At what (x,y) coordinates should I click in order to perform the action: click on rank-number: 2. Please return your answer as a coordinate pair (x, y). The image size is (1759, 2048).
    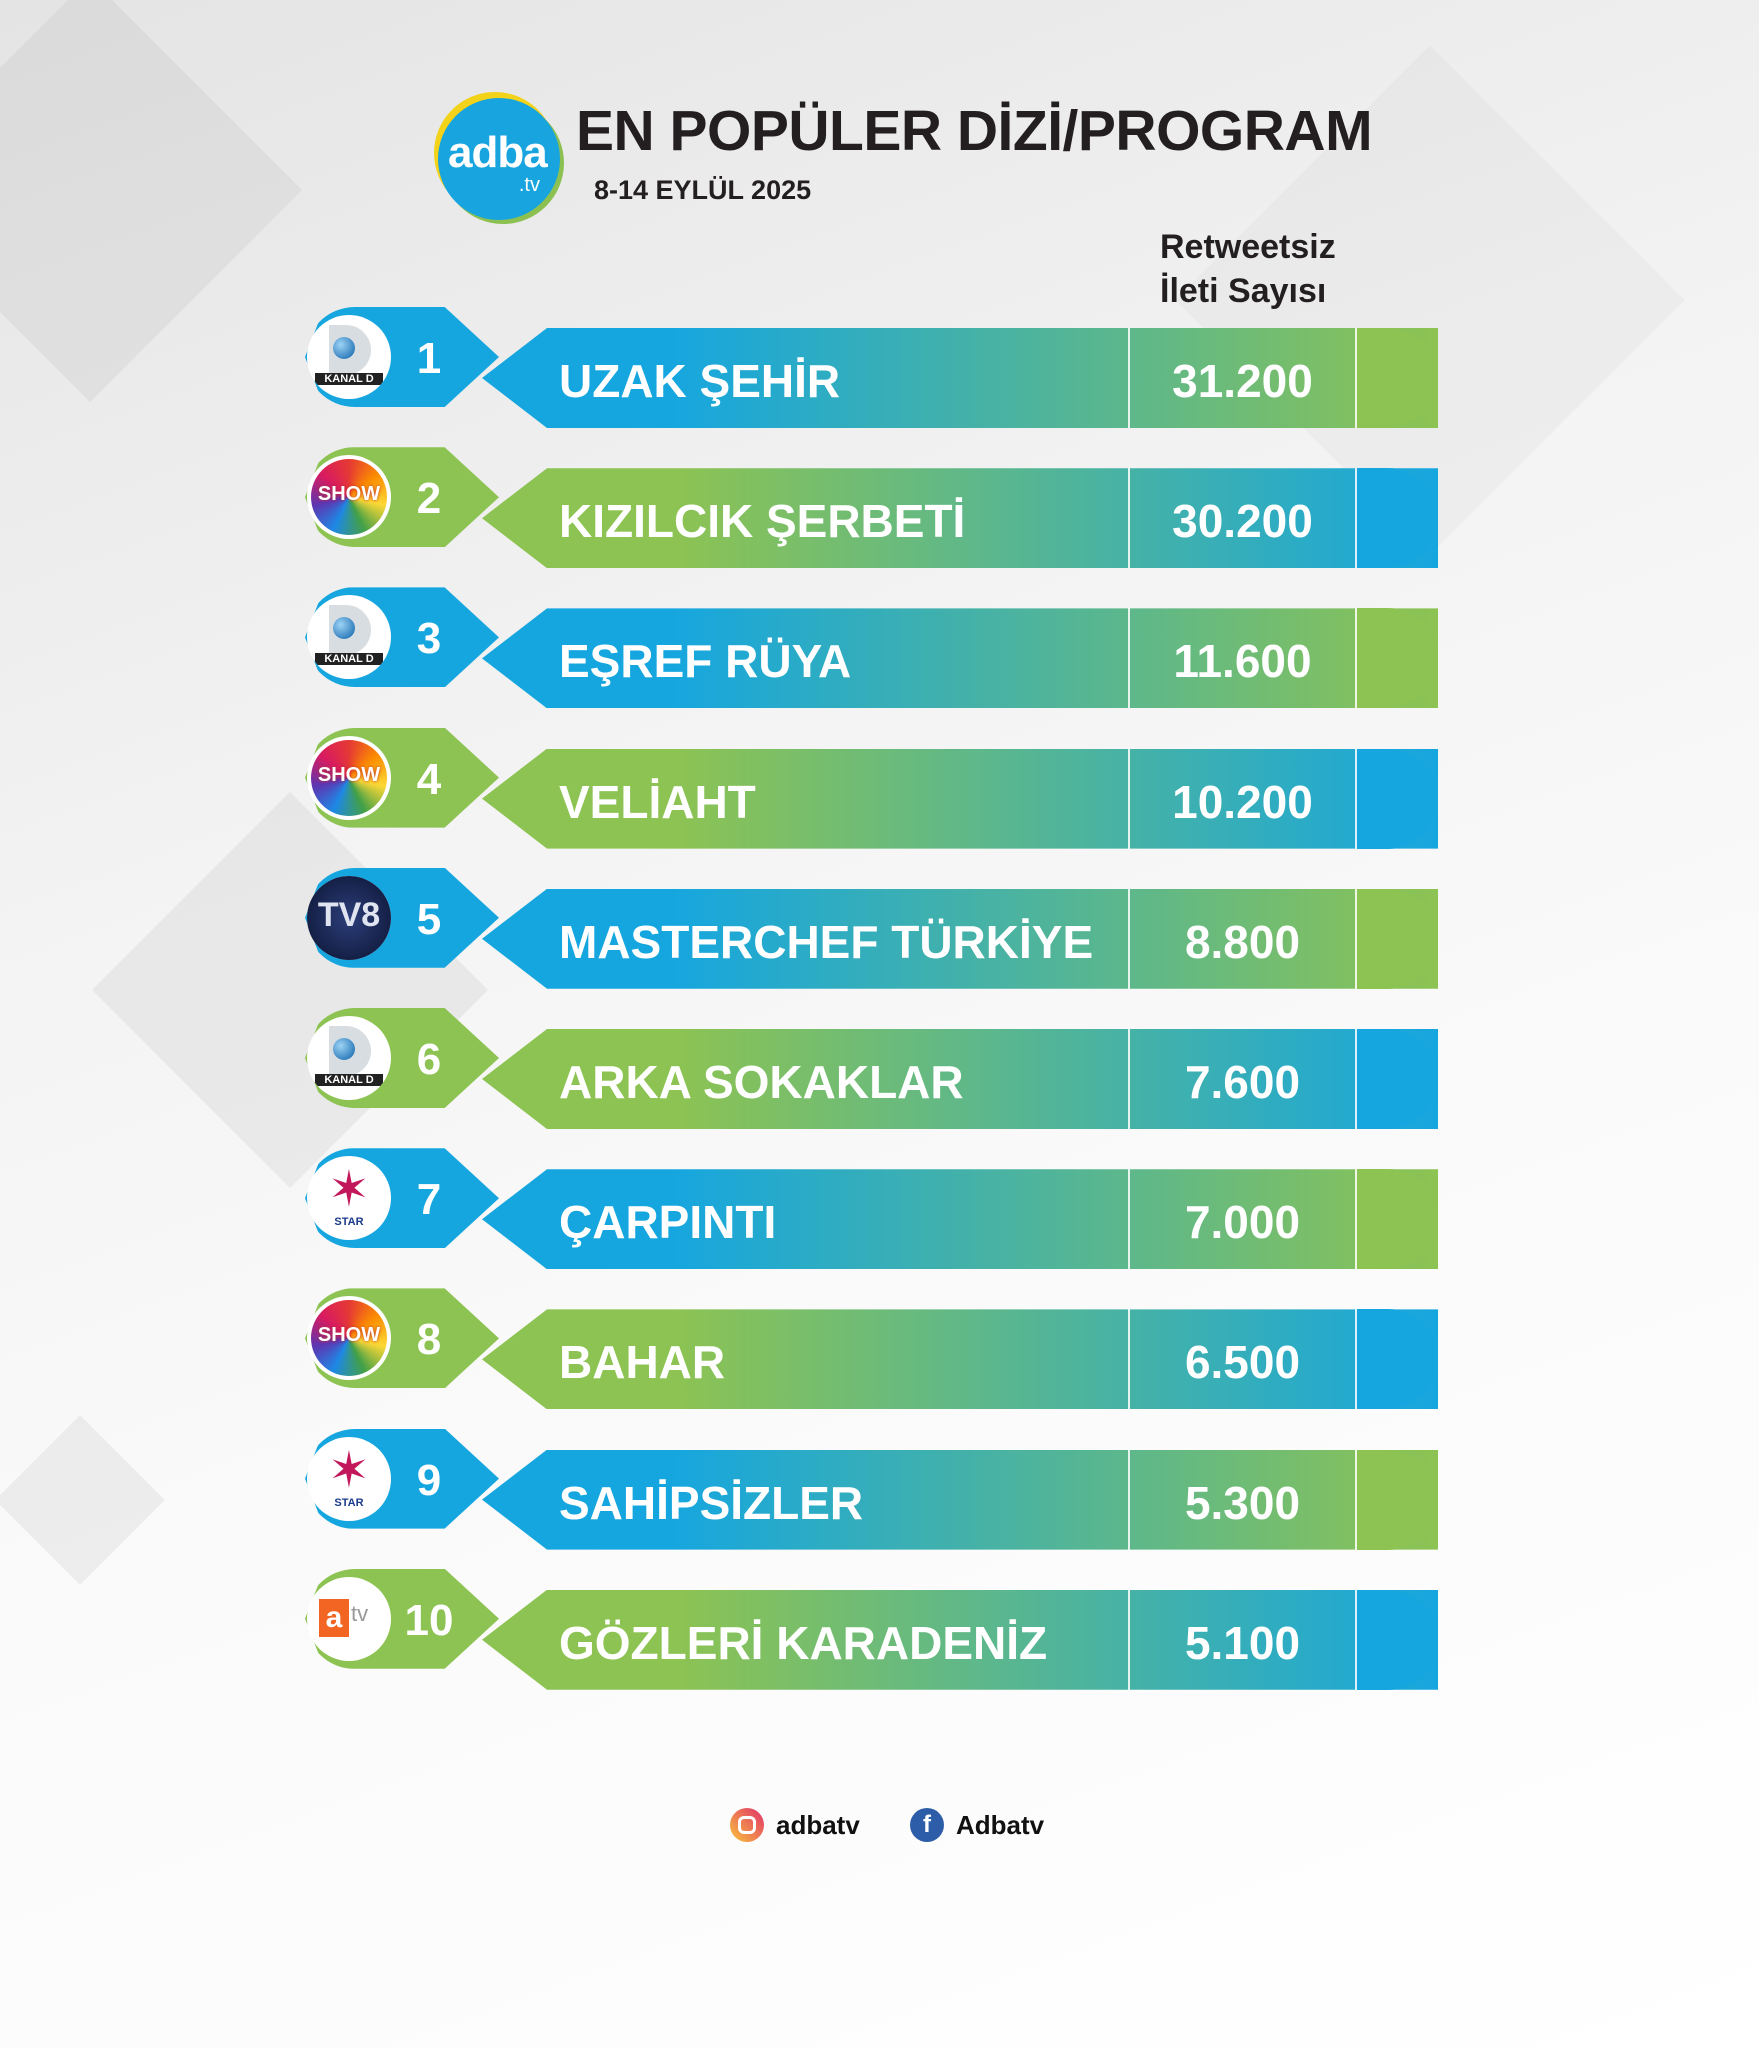
    Looking at the image, I should click on (429, 499).